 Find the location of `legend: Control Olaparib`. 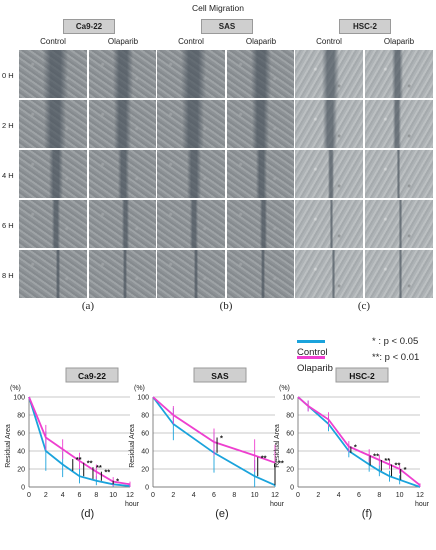

legend: Control Olaparib is located at coordinates (327, 355).